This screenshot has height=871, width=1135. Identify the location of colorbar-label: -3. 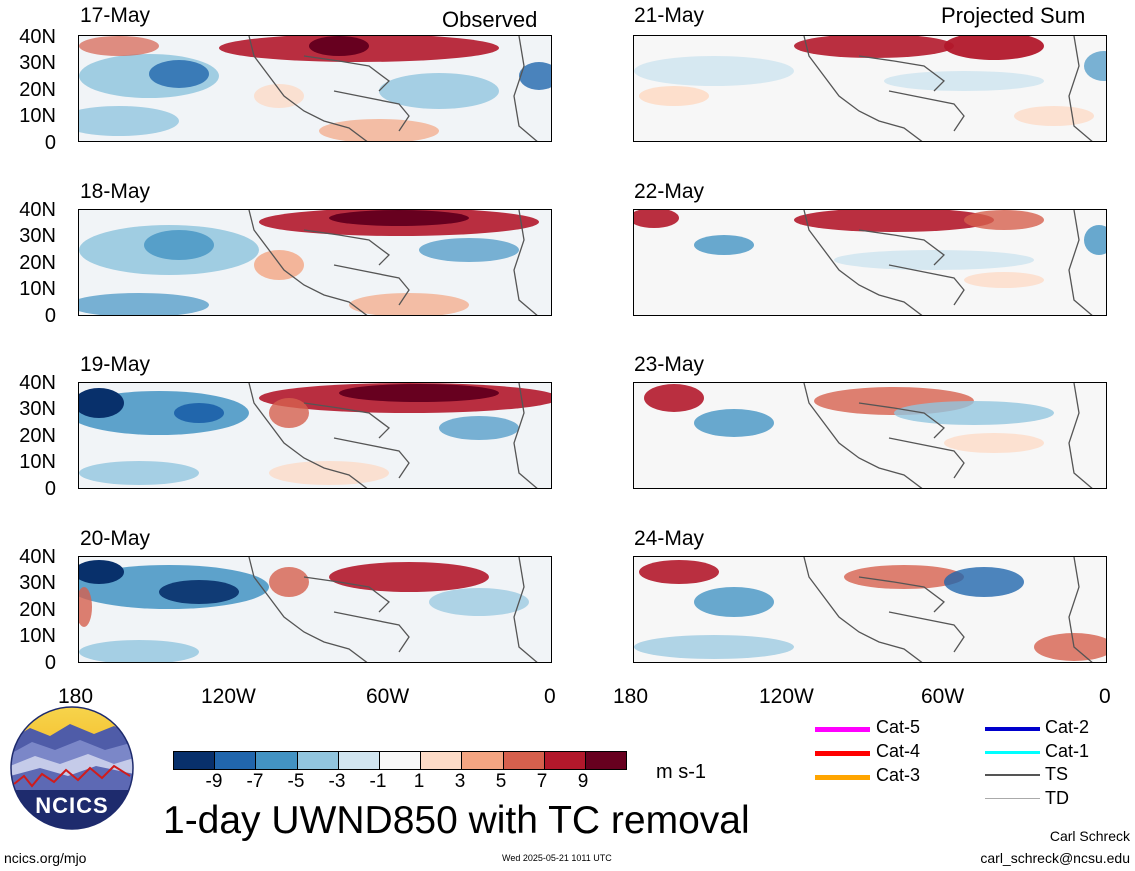
(337, 781).